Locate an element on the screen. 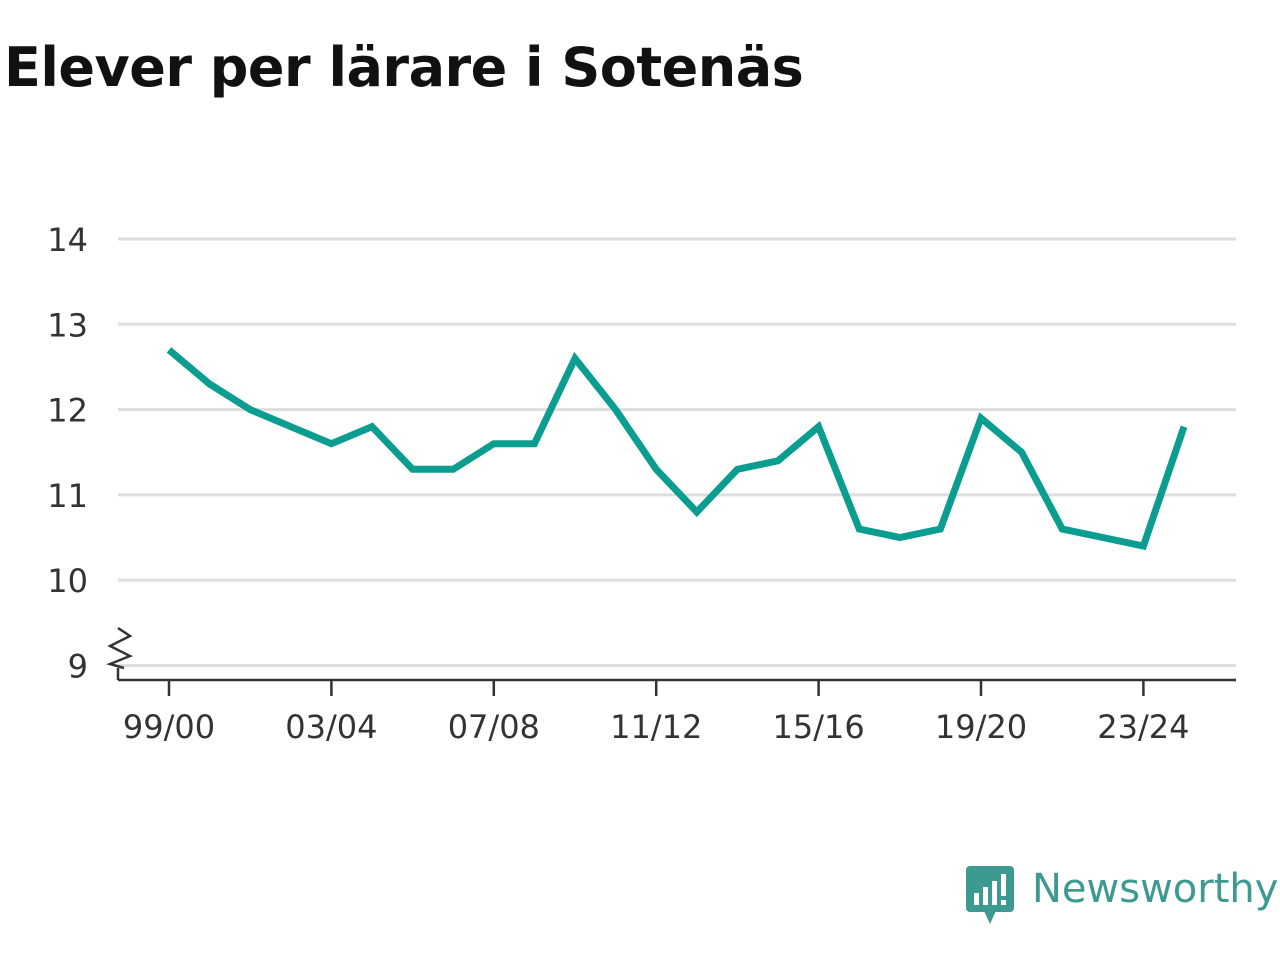 The image size is (1280, 960). x-axis: 99/00 03/04 07/08 11/12 15/16 19/20 23/24 is located at coordinates (677, 712).